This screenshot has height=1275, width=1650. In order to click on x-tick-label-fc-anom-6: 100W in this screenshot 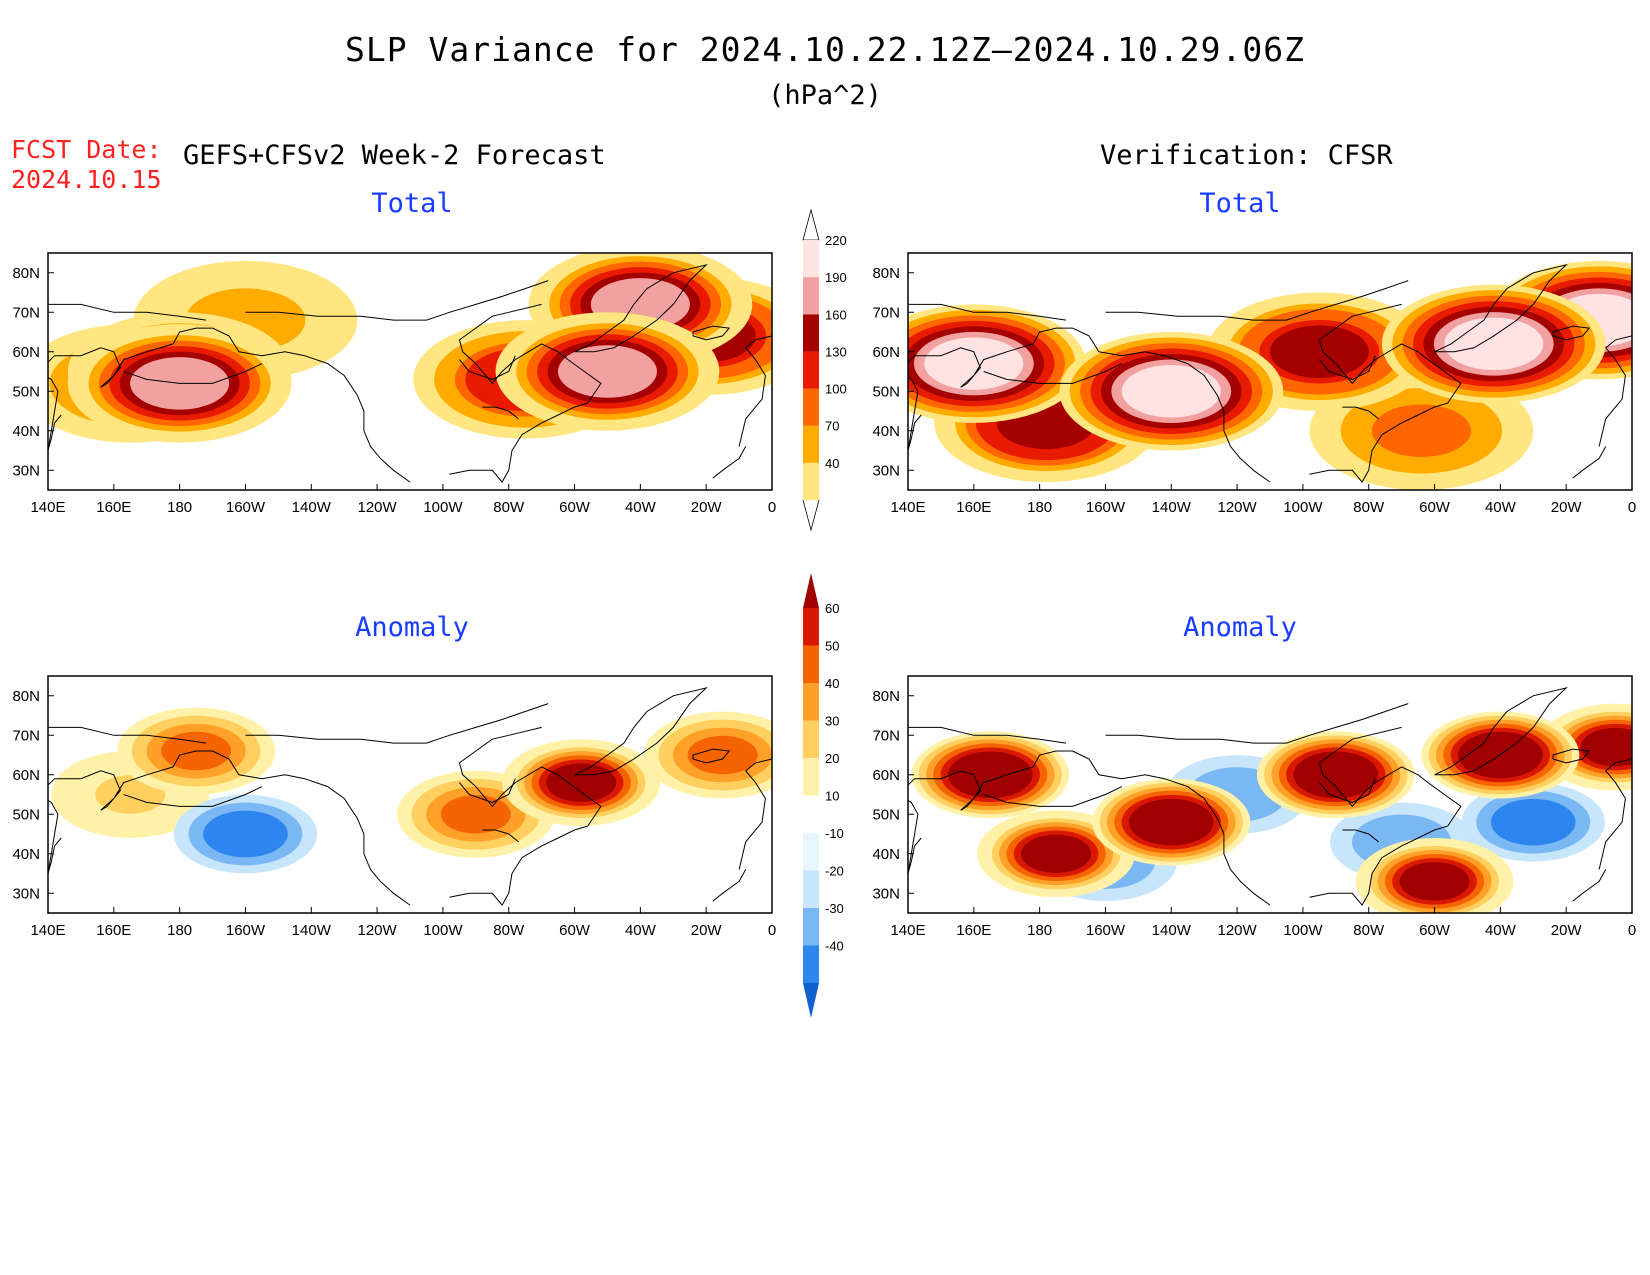, I will do `click(443, 930)`.